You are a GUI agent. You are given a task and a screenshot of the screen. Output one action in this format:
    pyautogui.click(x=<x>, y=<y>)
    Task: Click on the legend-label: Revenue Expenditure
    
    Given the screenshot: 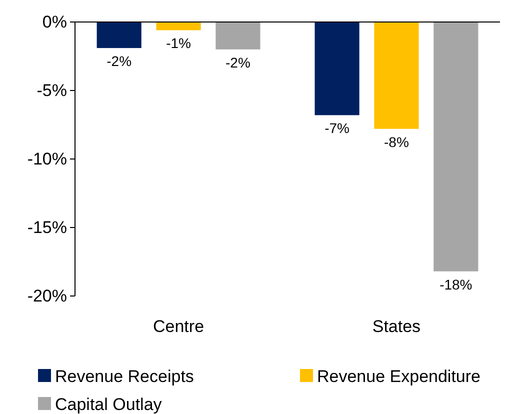 What is the action you would take?
    pyautogui.click(x=399, y=376)
    